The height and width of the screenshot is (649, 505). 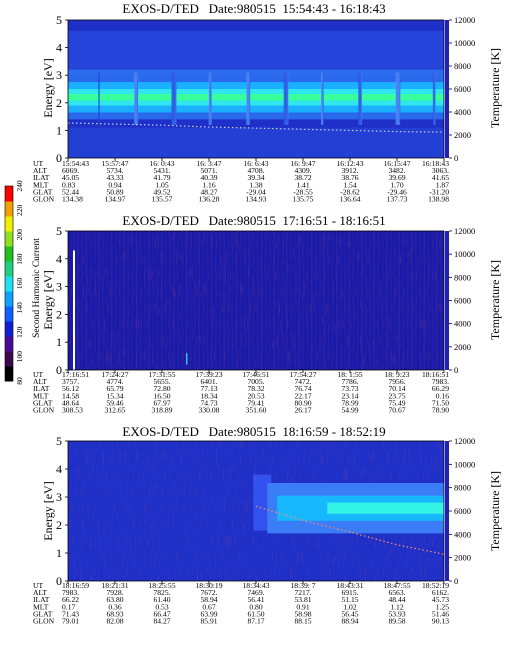 What do you see at coordinates (41, 599) in the screenshot?
I see `info-row-label: ILAT` at bounding box center [41, 599].